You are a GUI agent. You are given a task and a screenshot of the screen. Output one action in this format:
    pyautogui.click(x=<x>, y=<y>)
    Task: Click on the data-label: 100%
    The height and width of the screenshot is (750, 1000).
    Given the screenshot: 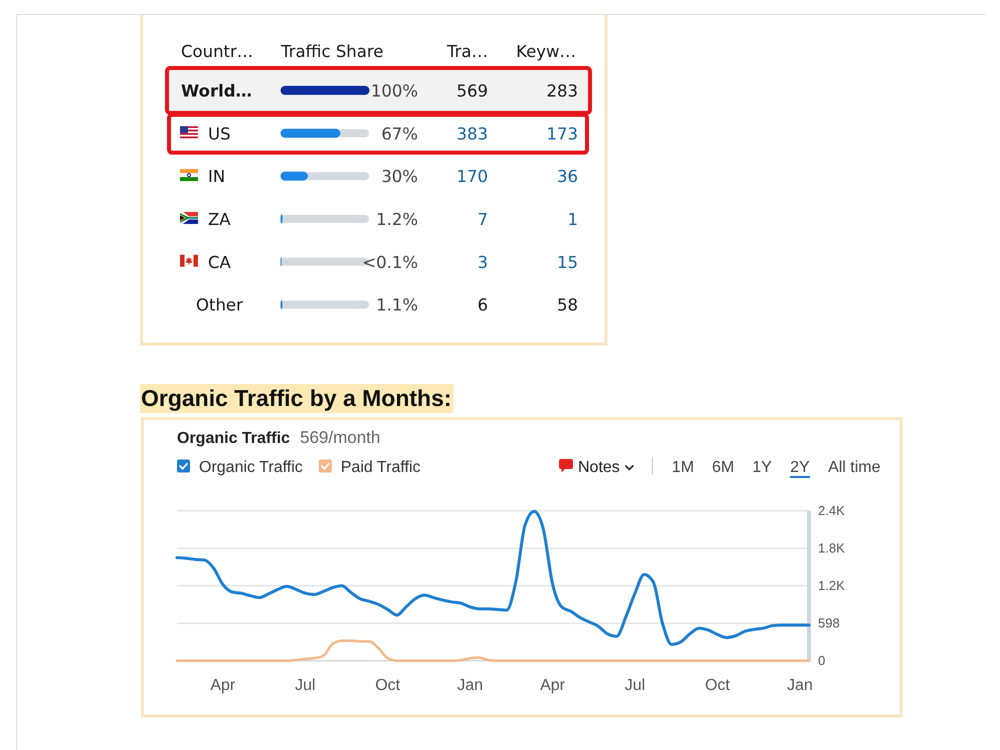 What is the action you would take?
    pyautogui.click(x=394, y=90)
    